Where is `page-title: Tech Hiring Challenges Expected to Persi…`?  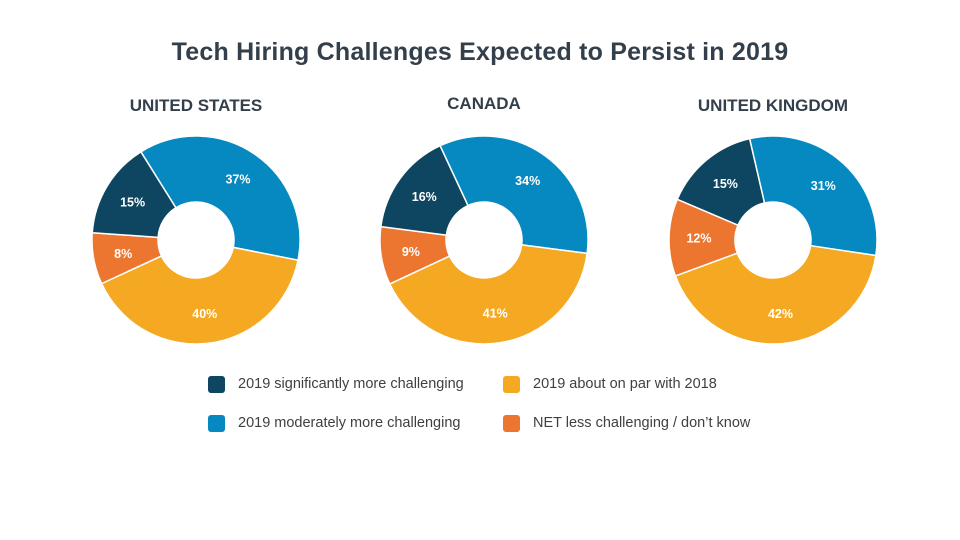
page-title: Tech Hiring Challenges Expected to Persi… is located at coordinates (480, 52).